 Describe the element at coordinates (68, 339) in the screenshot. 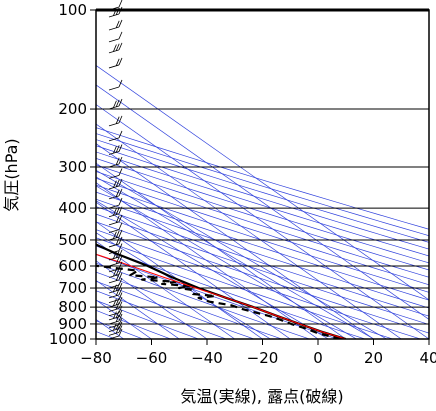

I see `y-tick-label: 1000` at that location.